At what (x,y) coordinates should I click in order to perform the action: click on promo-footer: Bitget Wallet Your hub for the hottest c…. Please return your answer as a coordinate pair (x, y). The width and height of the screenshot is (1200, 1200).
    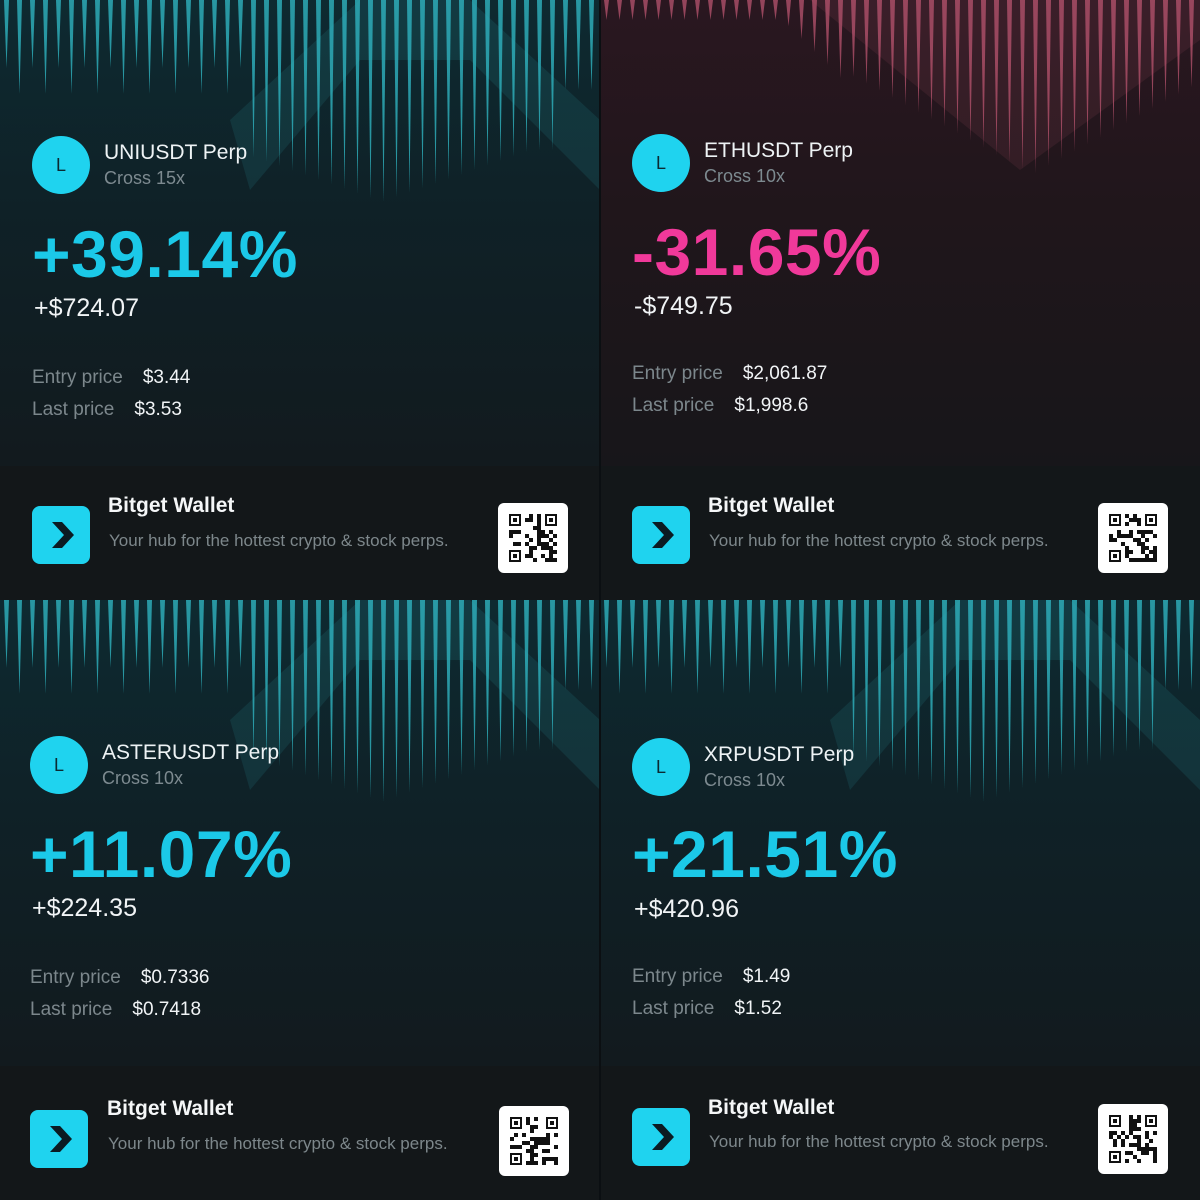
    Looking at the image, I should click on (300, 1133).